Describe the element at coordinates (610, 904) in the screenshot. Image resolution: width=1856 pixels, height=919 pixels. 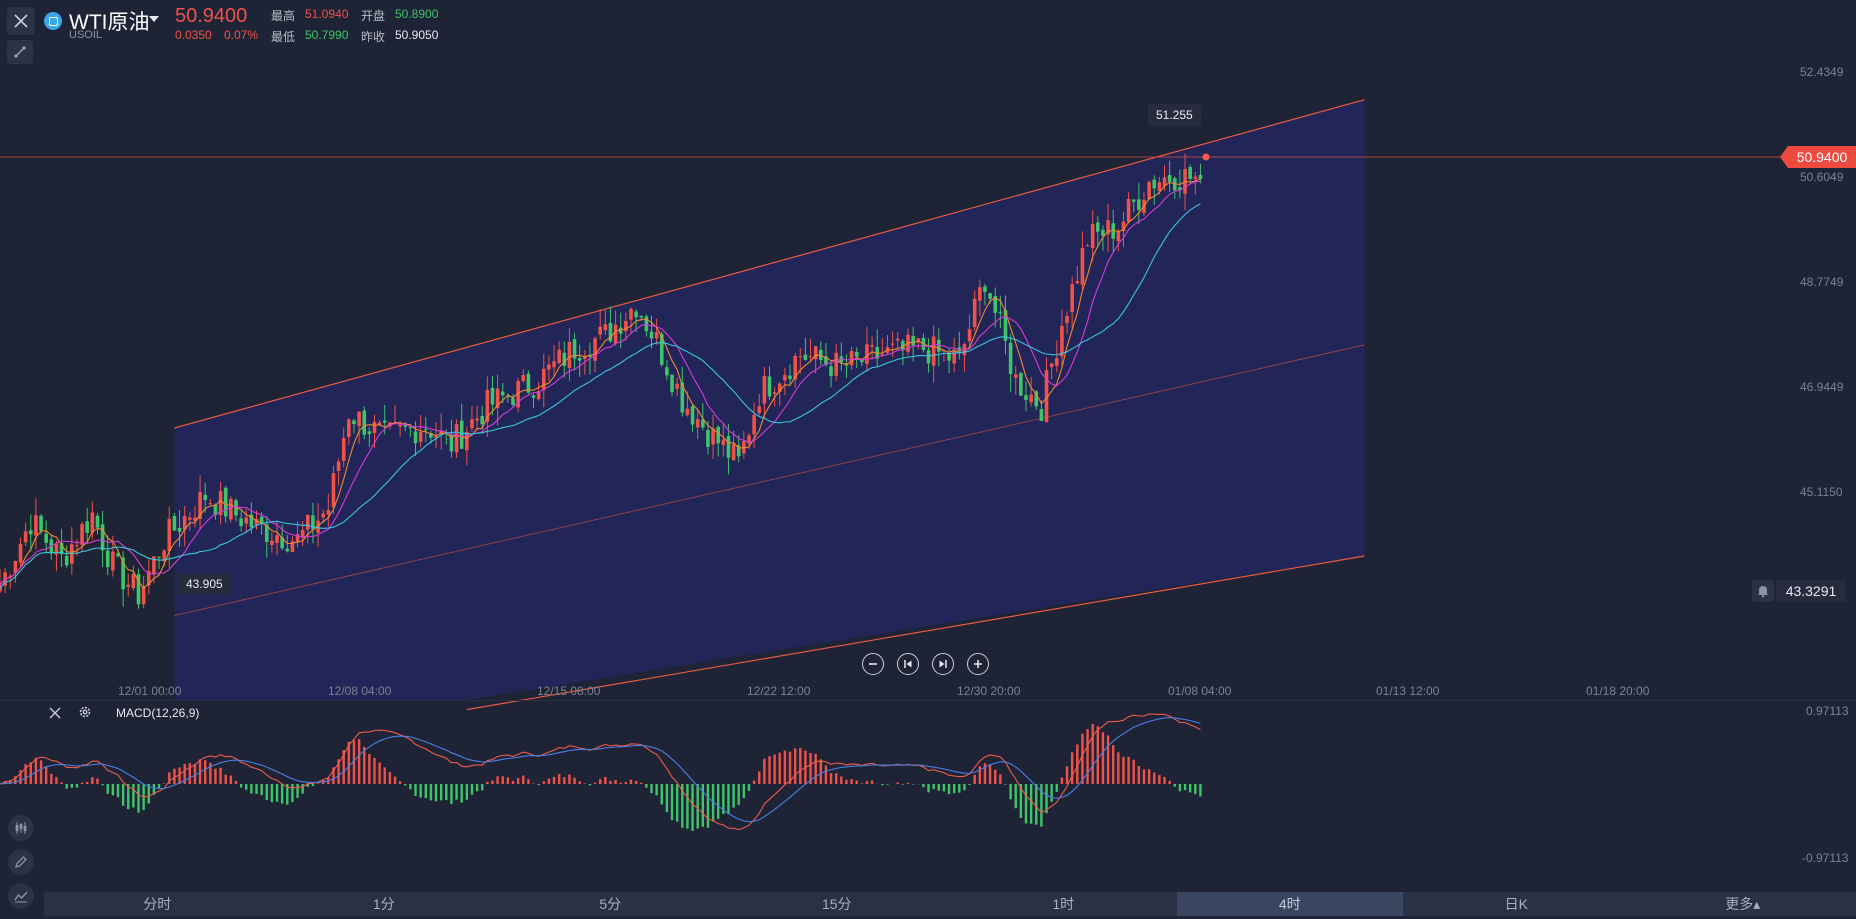
I see `tab-timeframe-5m: 5分` at that location.